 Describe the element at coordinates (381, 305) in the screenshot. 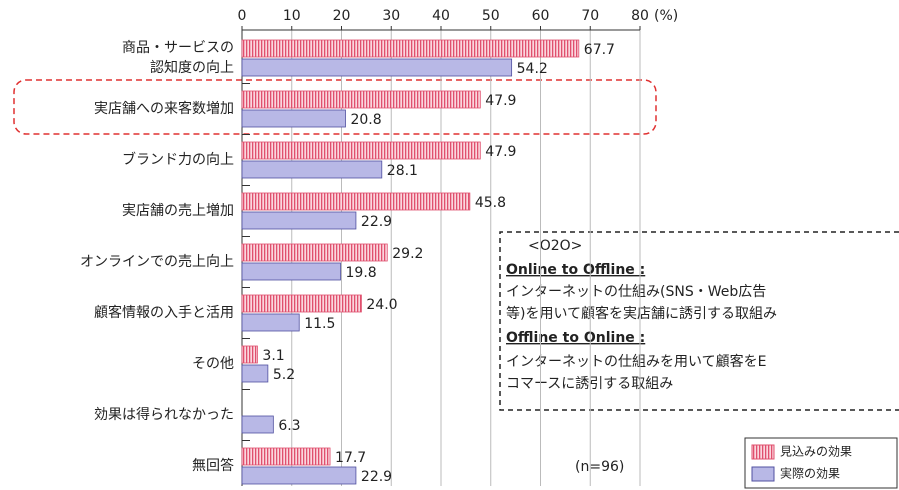

I see `data-label: 24.0` at that location.